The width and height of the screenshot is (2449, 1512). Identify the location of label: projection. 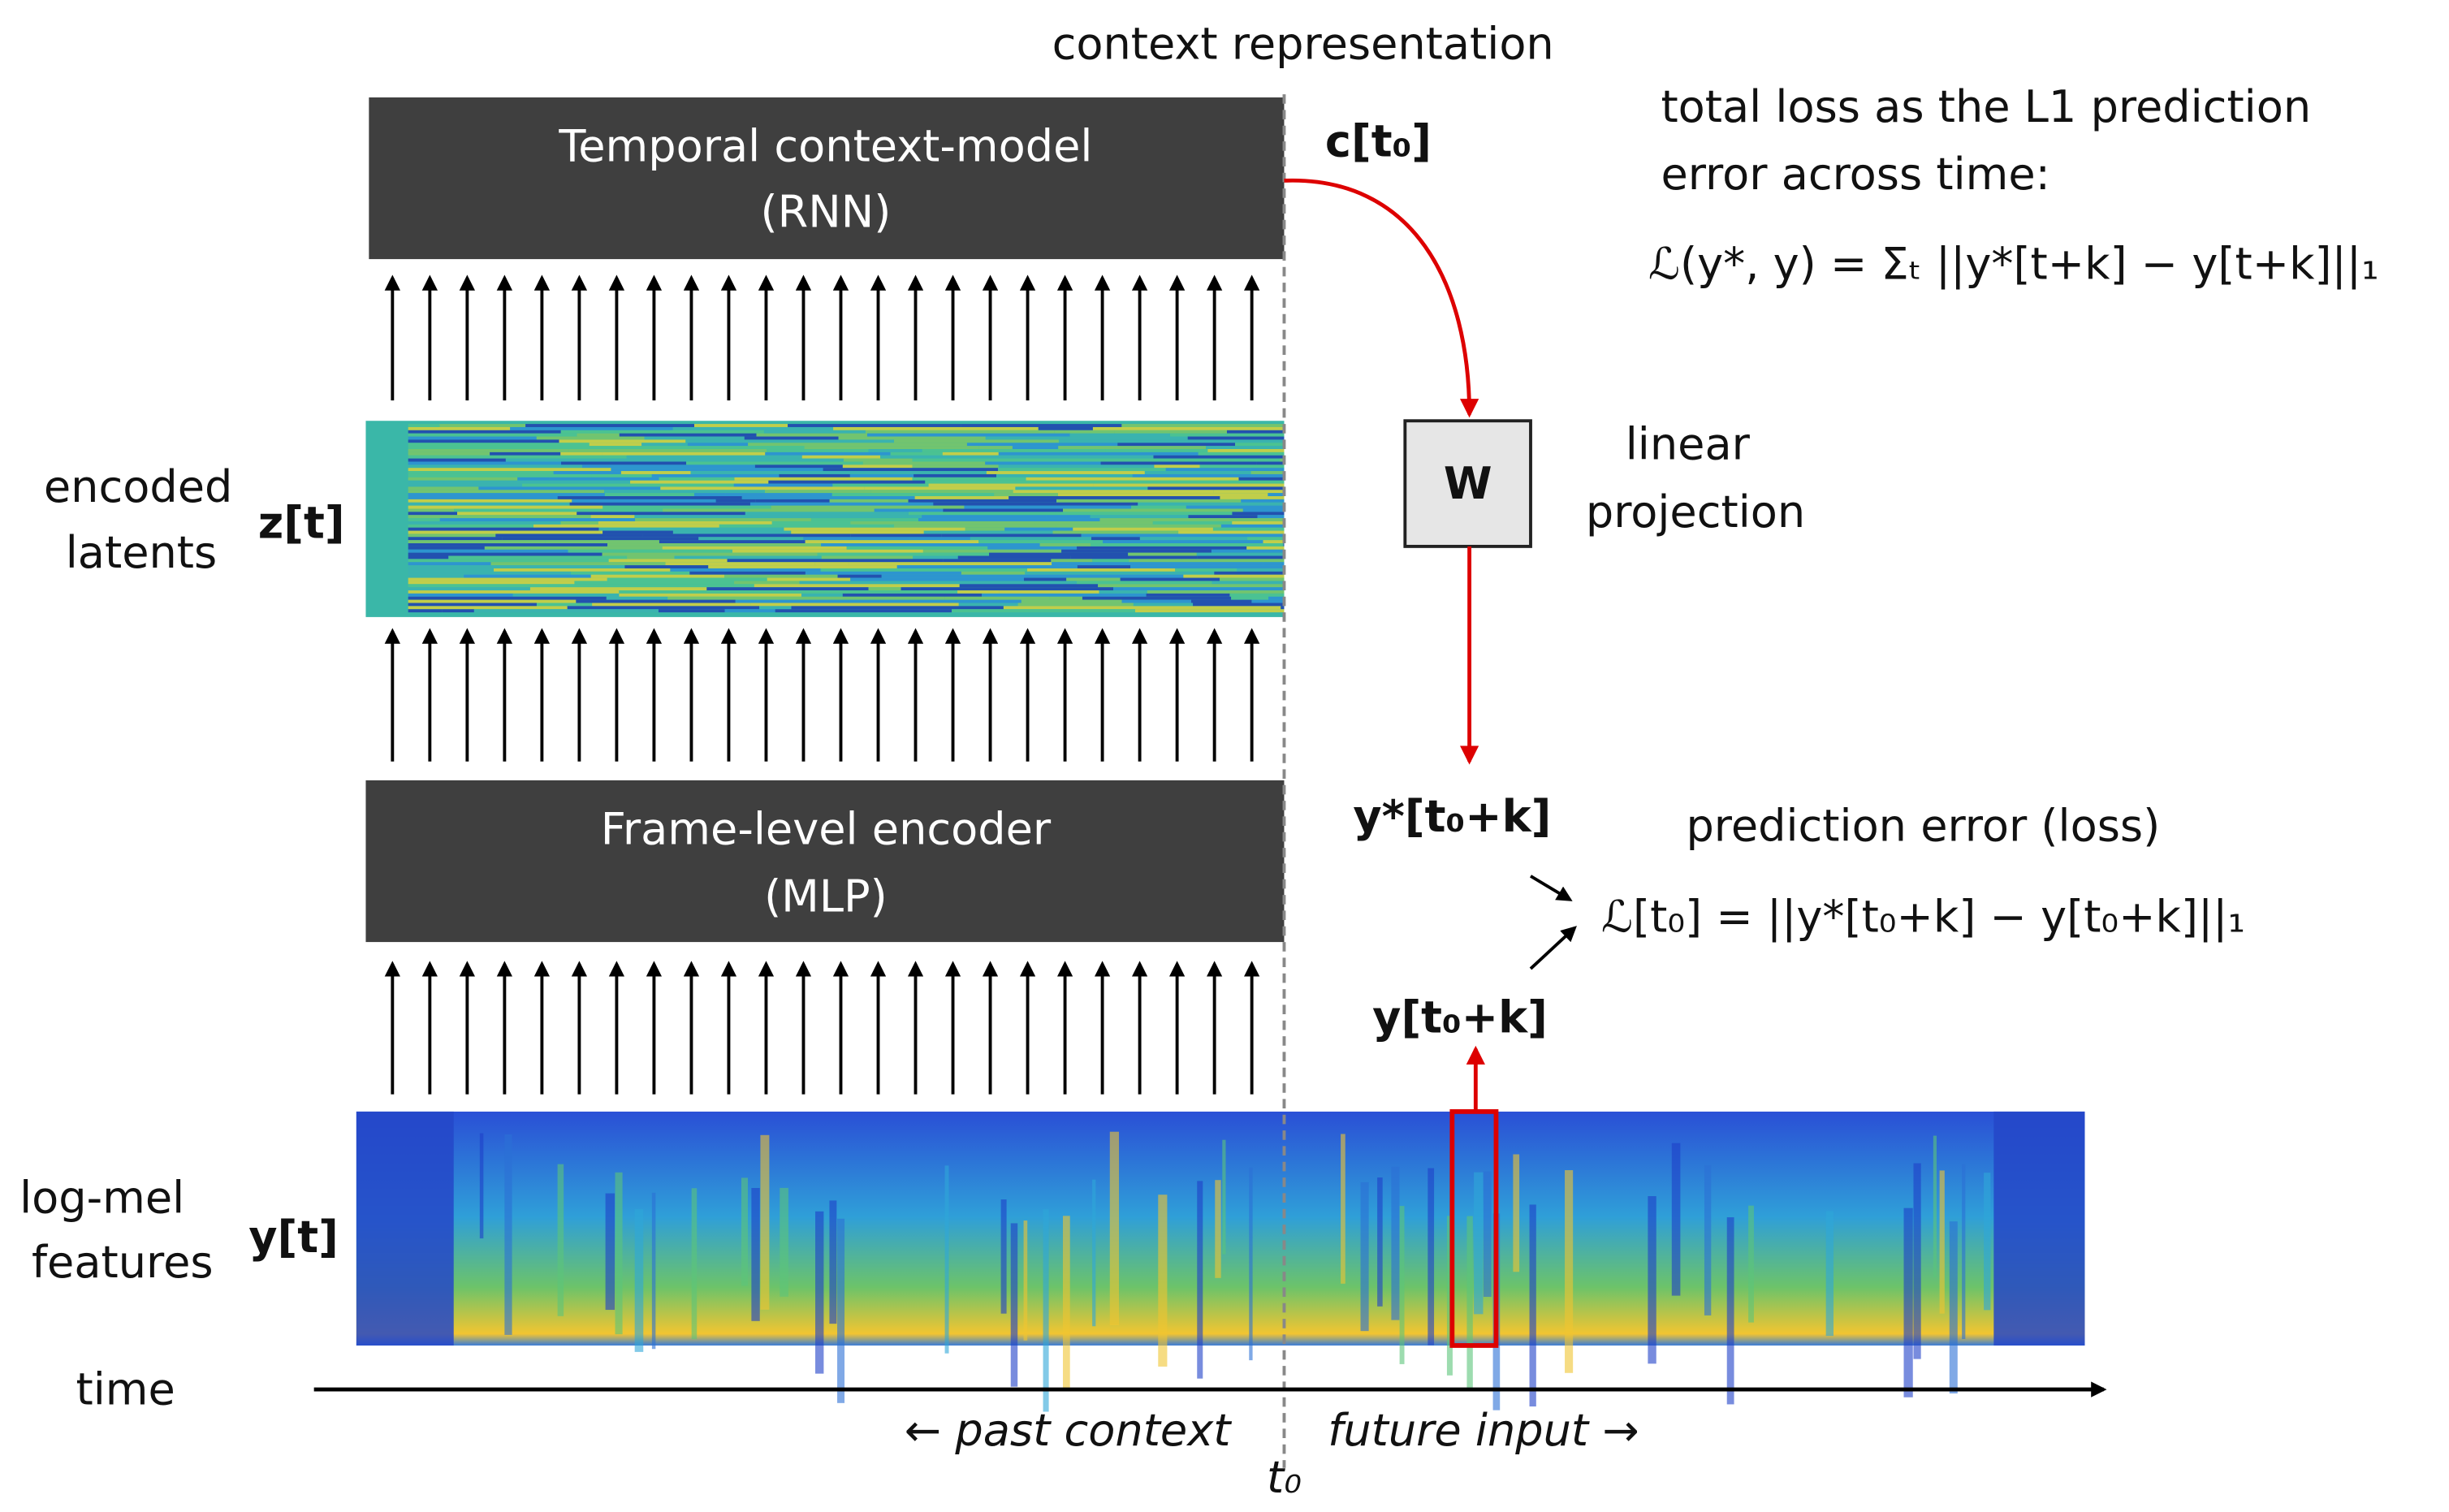
(1695, 512).